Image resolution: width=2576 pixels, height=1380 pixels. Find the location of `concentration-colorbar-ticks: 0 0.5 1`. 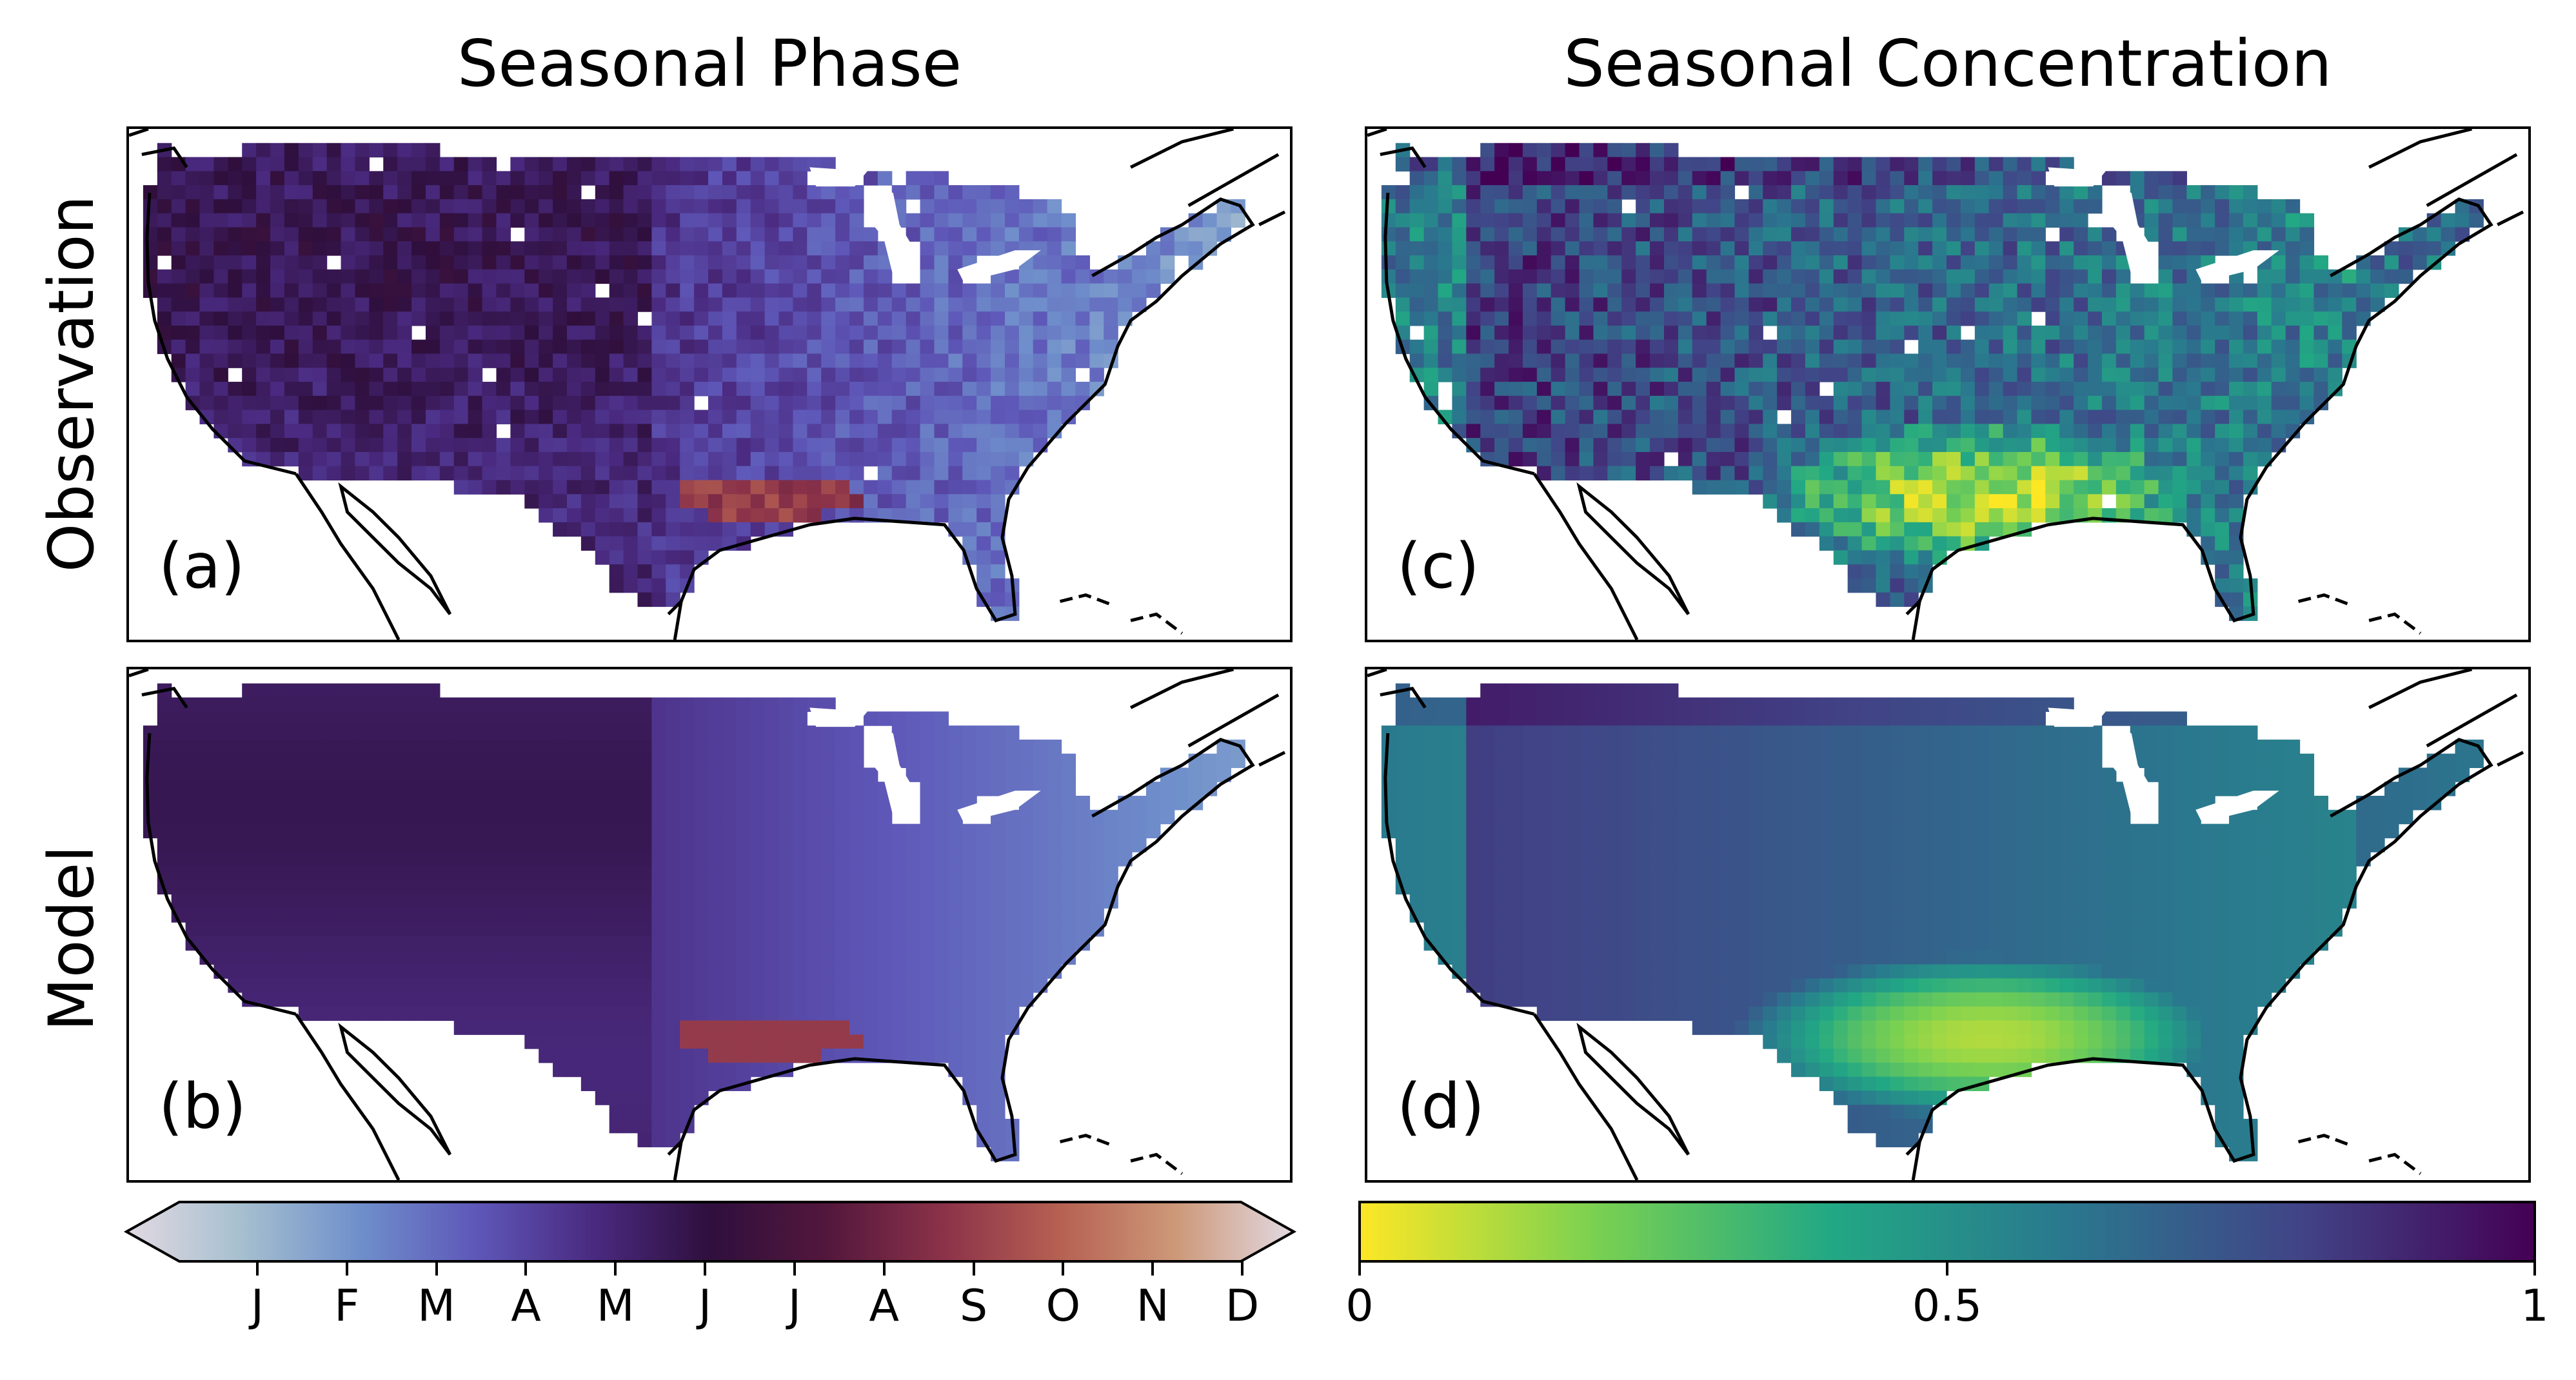

concentration-colorbar-ticks: 0 0.5 1 is located at coordinates (1947, 1309).